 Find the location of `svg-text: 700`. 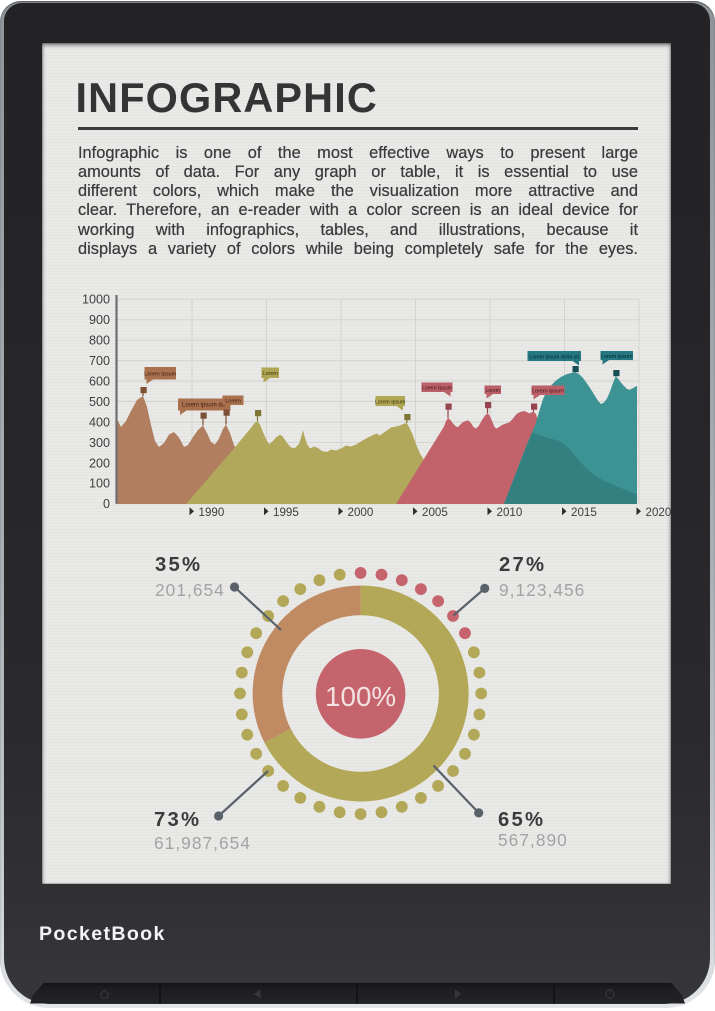

svg-text: 700 is located at coordinates (99, 361).